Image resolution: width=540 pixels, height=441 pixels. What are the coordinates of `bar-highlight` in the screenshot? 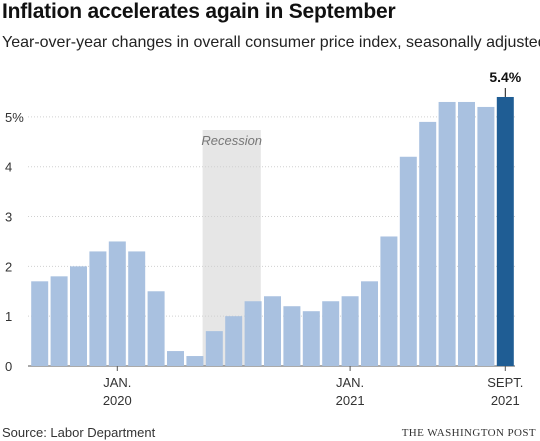 It's located at (505, 231).